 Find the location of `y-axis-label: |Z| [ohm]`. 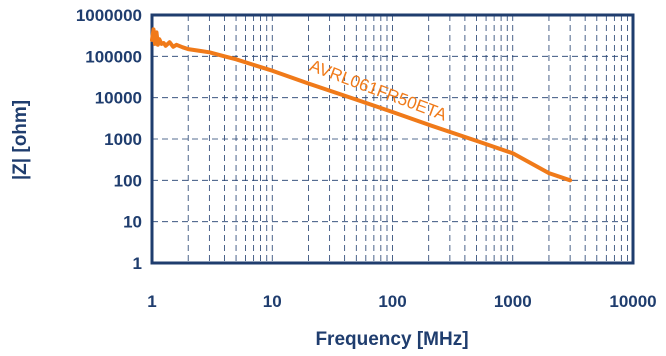

y-axis-label: |Z| [ohm] is located at coordinates (20, 140).